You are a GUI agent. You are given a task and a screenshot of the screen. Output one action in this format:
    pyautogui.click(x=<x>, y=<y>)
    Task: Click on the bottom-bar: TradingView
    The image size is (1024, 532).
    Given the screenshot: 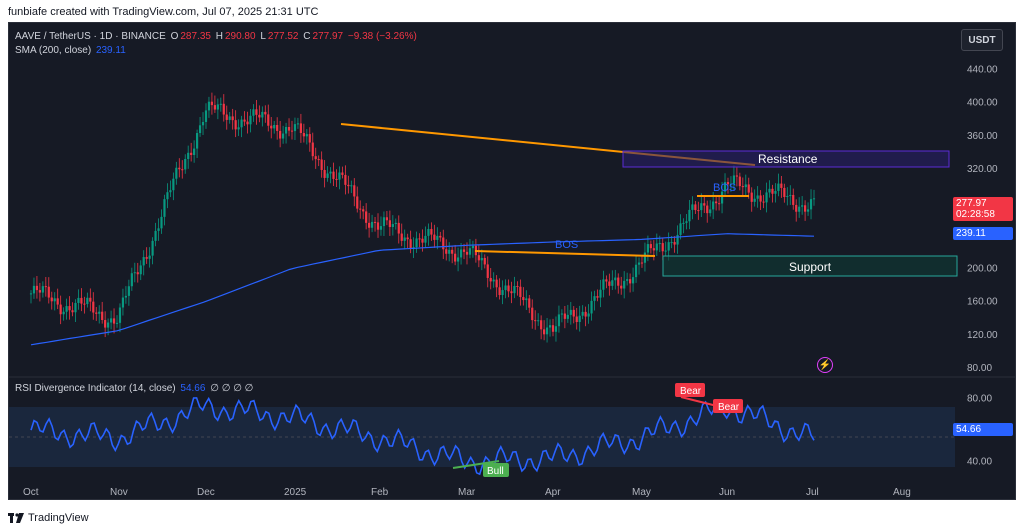 What is the action you would take?
    pyautogui.click(x=512, y=517)
    